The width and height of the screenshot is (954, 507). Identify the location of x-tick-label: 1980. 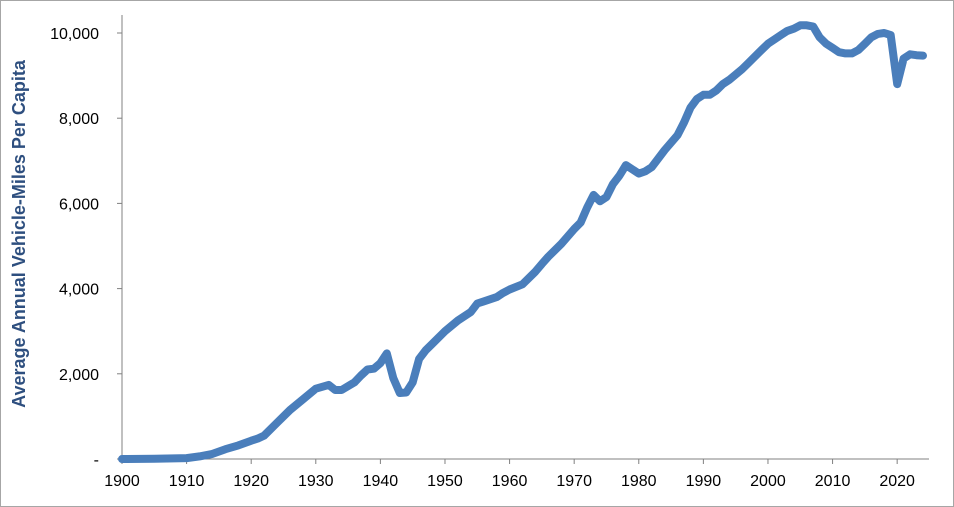
(639, 481).